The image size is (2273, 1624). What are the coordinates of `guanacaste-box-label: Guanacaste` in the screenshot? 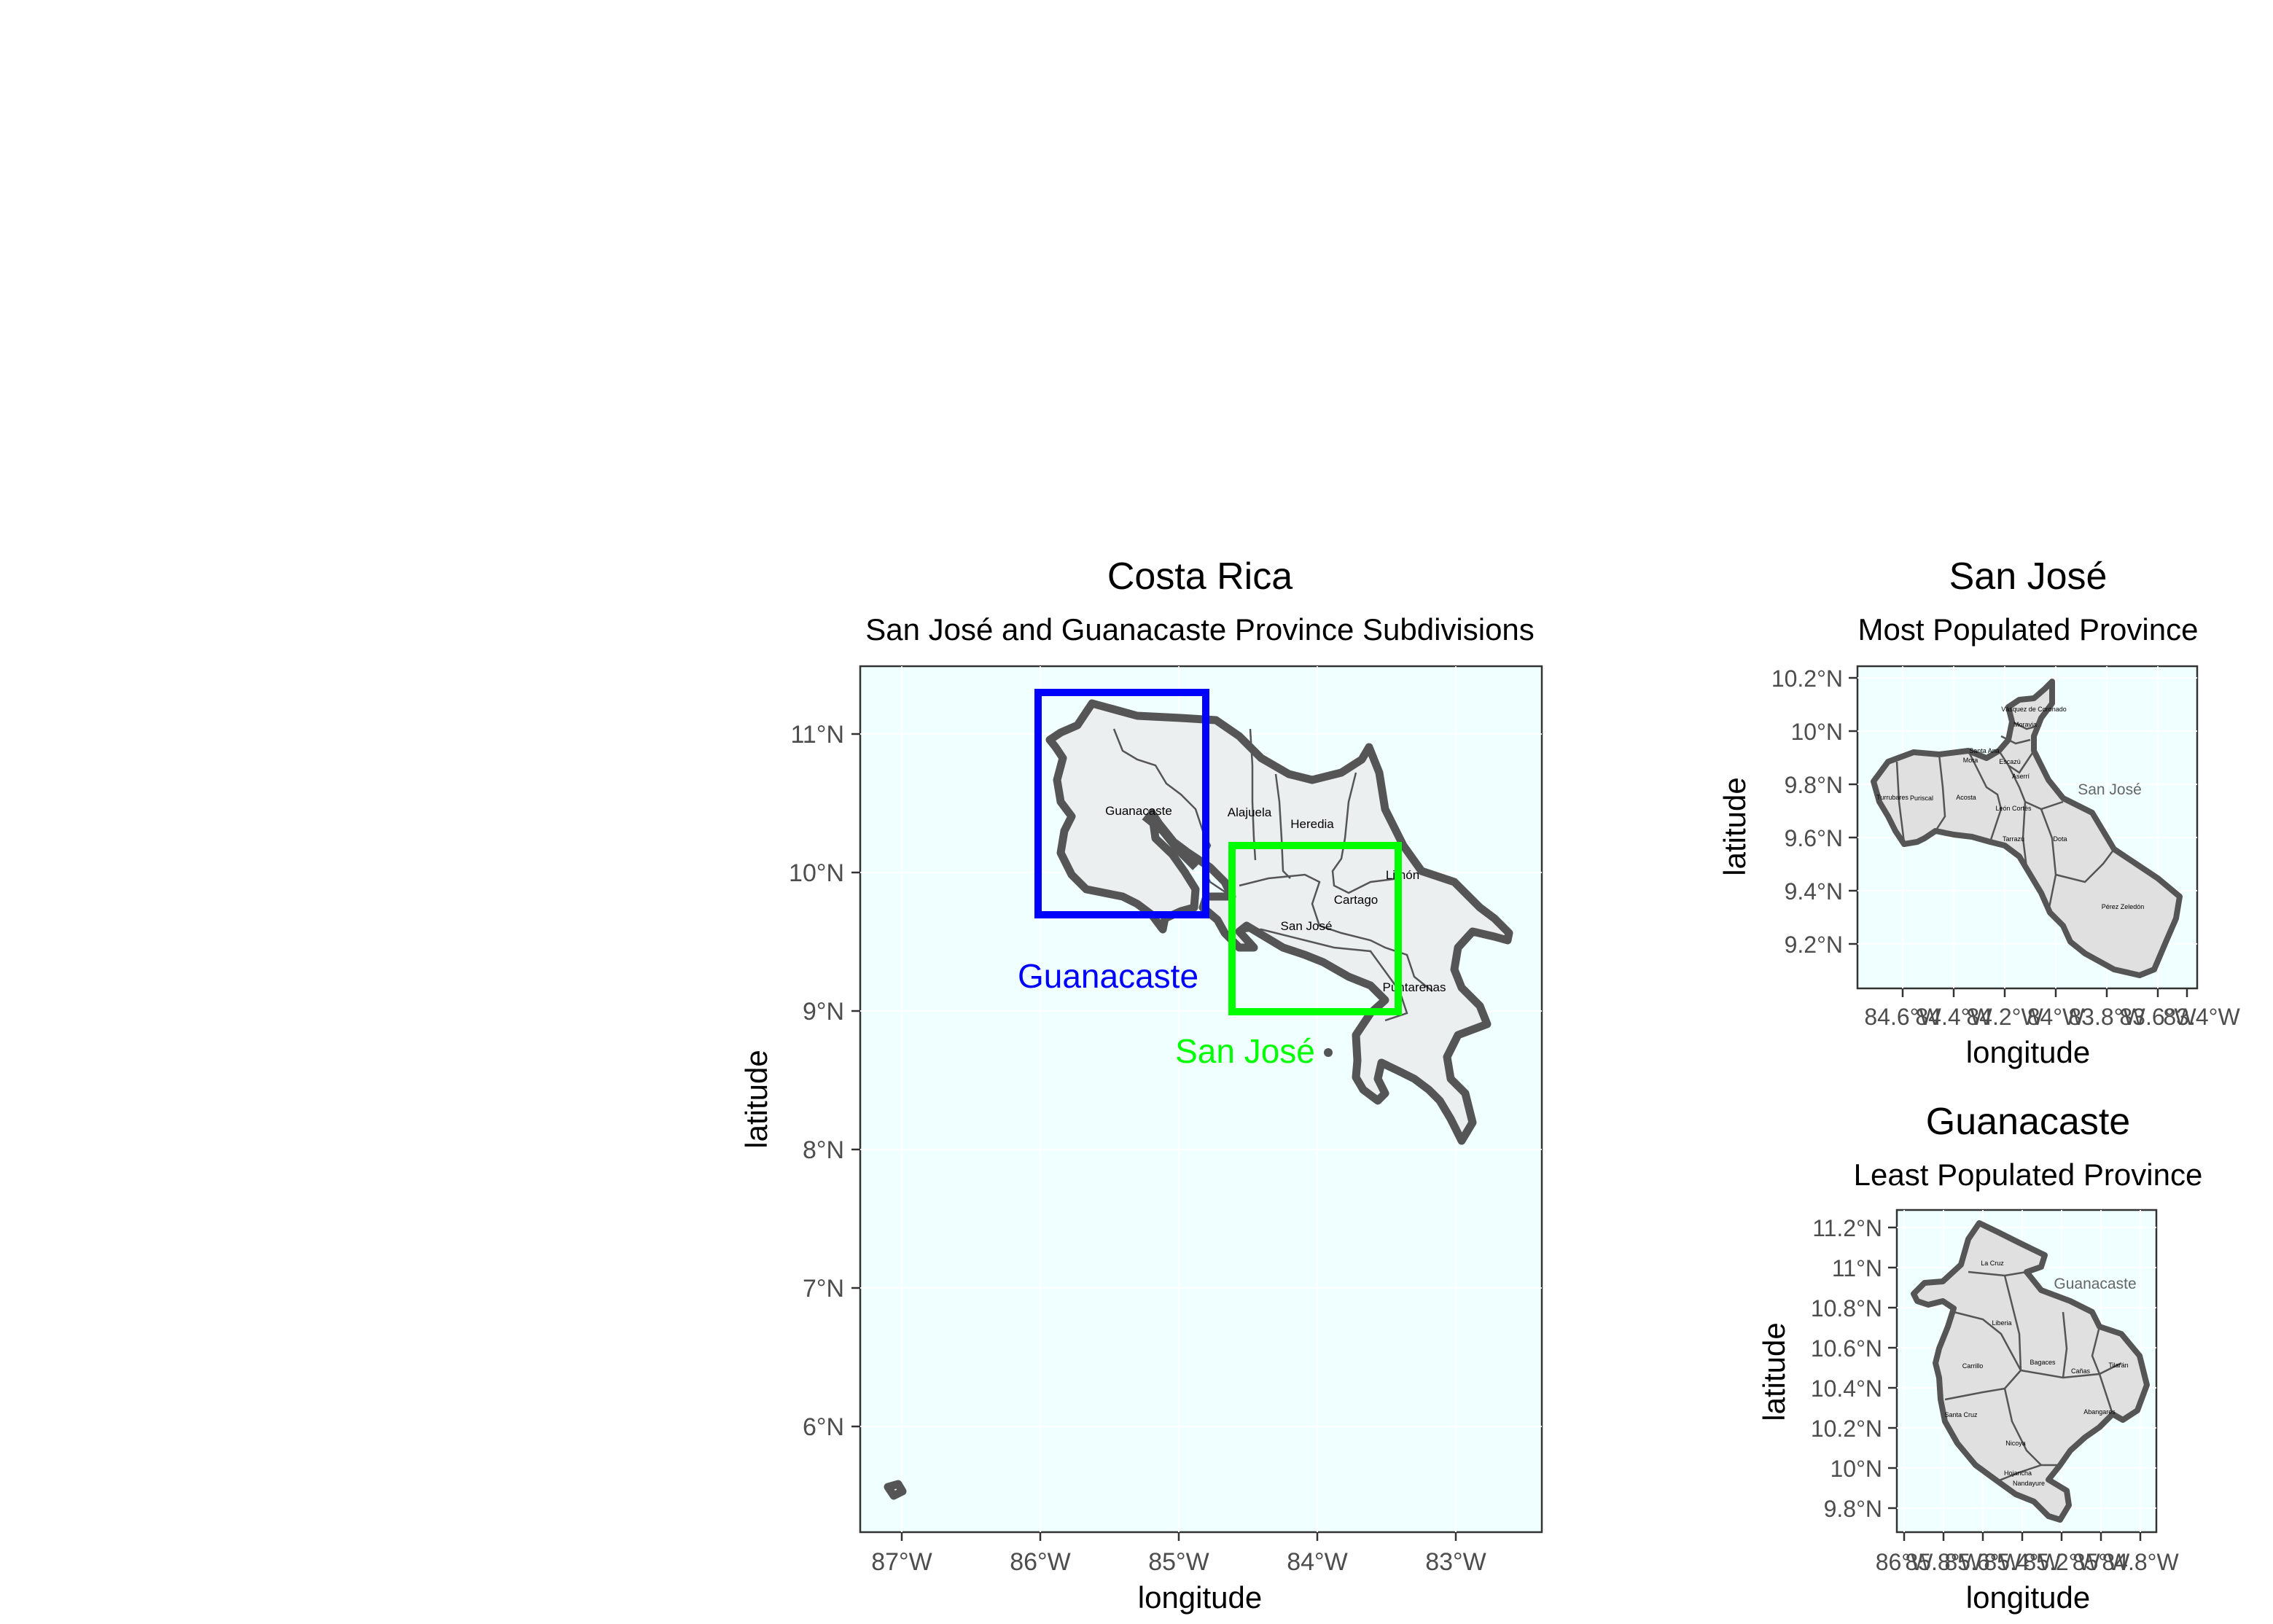 It's located at (1108, 976).